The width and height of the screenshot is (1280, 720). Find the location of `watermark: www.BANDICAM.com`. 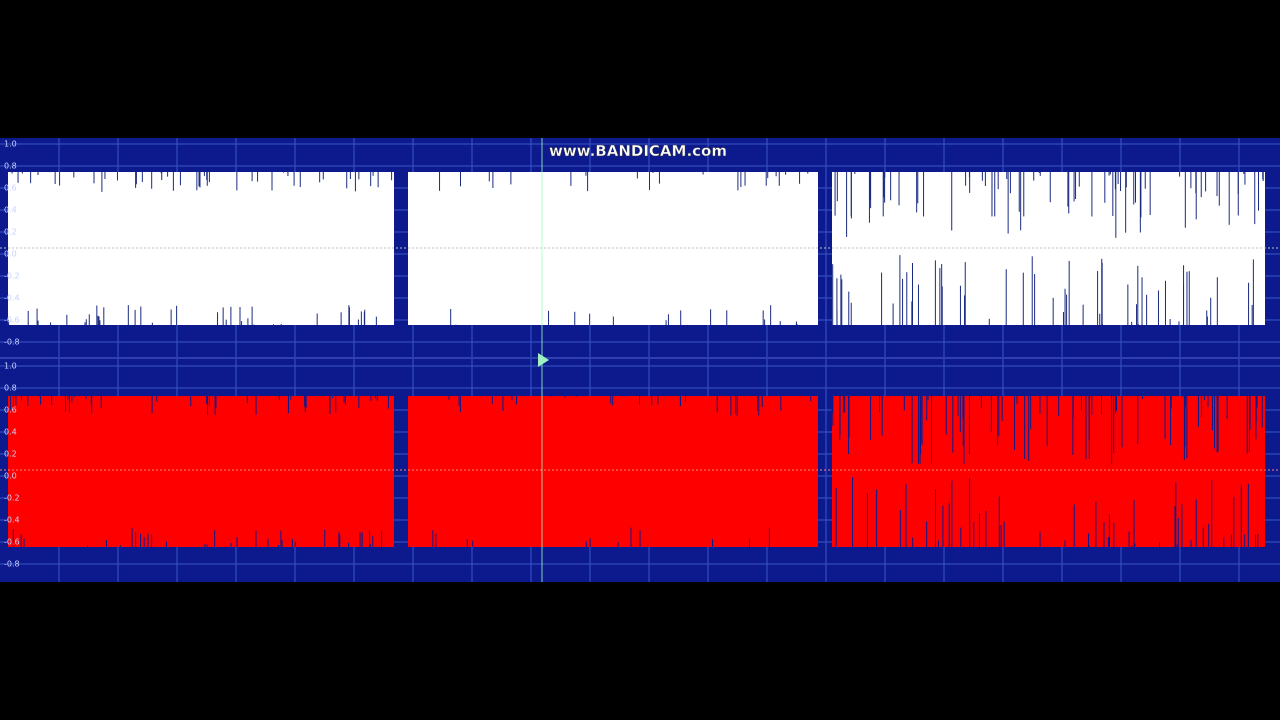

watermark: www.BANDICAM.com is located at coordinates (638, 151).